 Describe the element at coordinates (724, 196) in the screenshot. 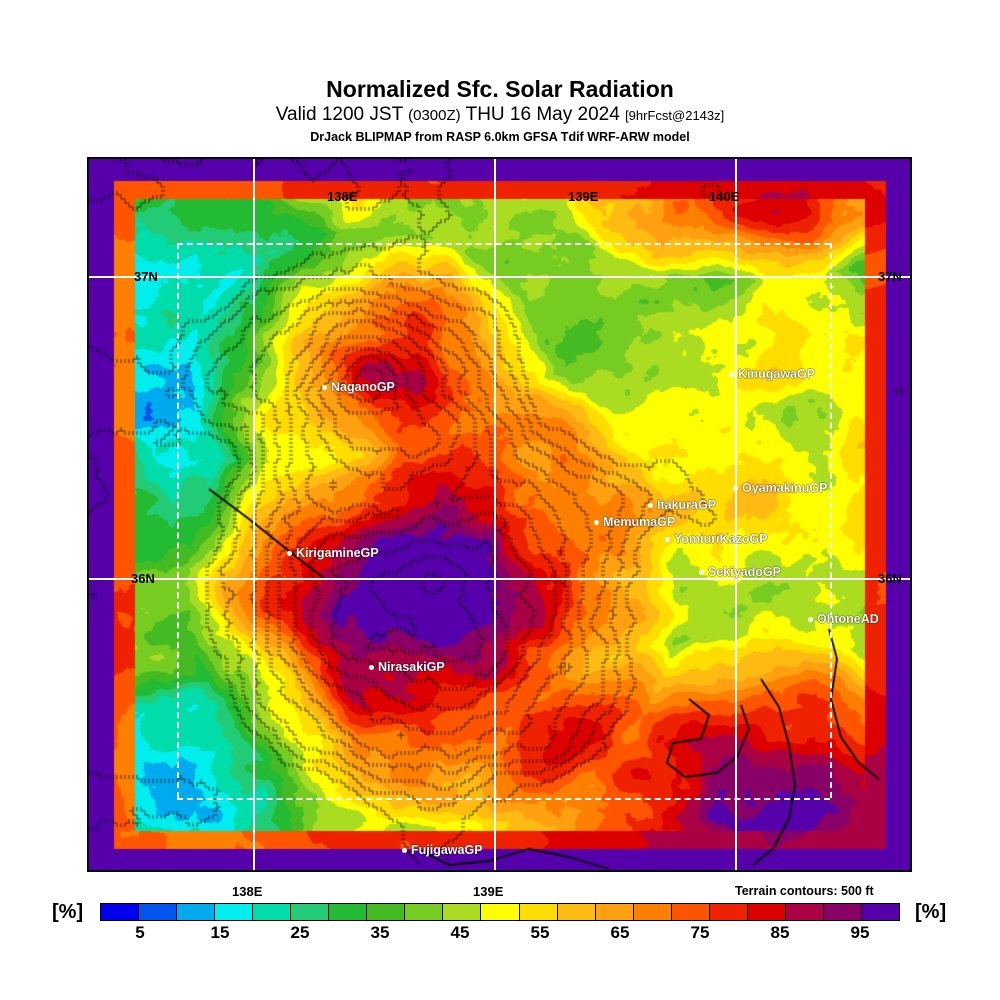

I see `lon-label-top-140e: 140E` at that location.